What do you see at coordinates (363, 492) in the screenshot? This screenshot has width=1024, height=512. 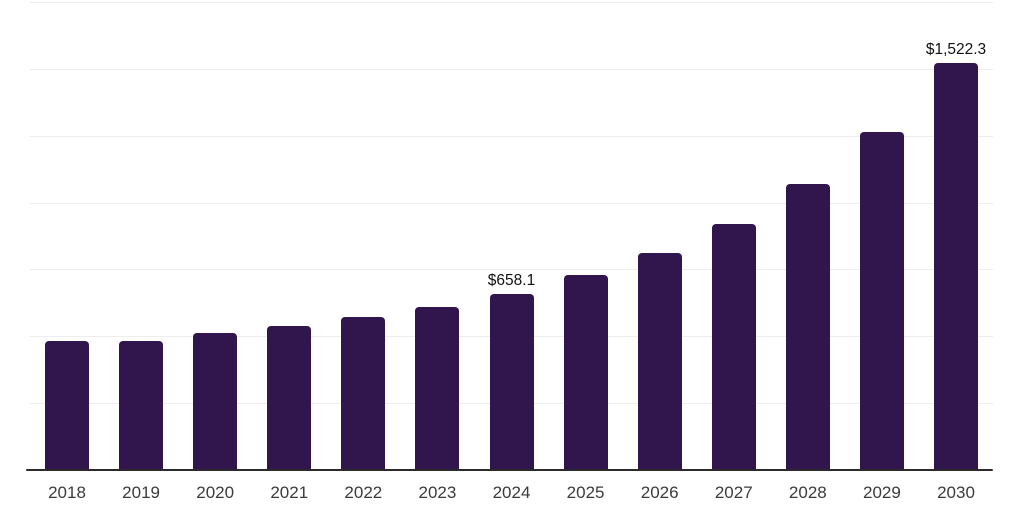 I see `x-axis-tick-label: 2022` at bounding box center [363, 492].